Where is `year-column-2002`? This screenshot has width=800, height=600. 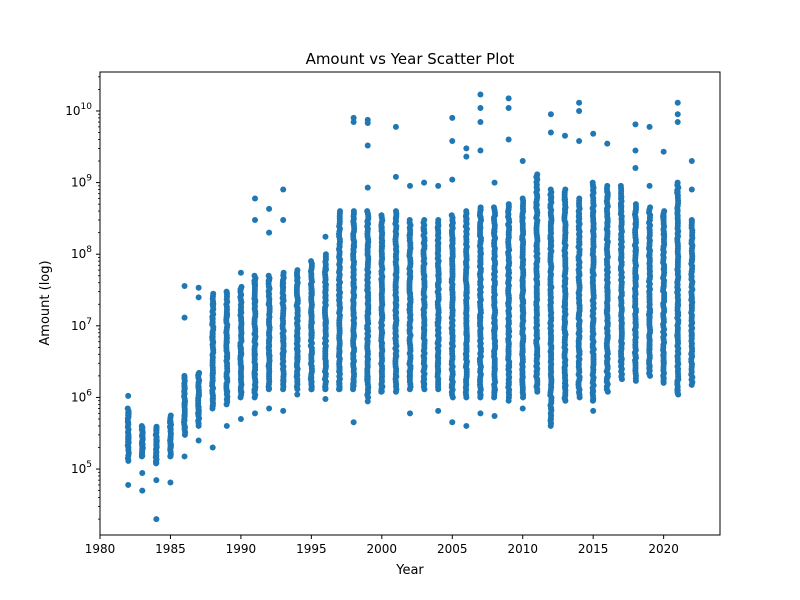 year-column-2002 is located at coordinates (410, 299).